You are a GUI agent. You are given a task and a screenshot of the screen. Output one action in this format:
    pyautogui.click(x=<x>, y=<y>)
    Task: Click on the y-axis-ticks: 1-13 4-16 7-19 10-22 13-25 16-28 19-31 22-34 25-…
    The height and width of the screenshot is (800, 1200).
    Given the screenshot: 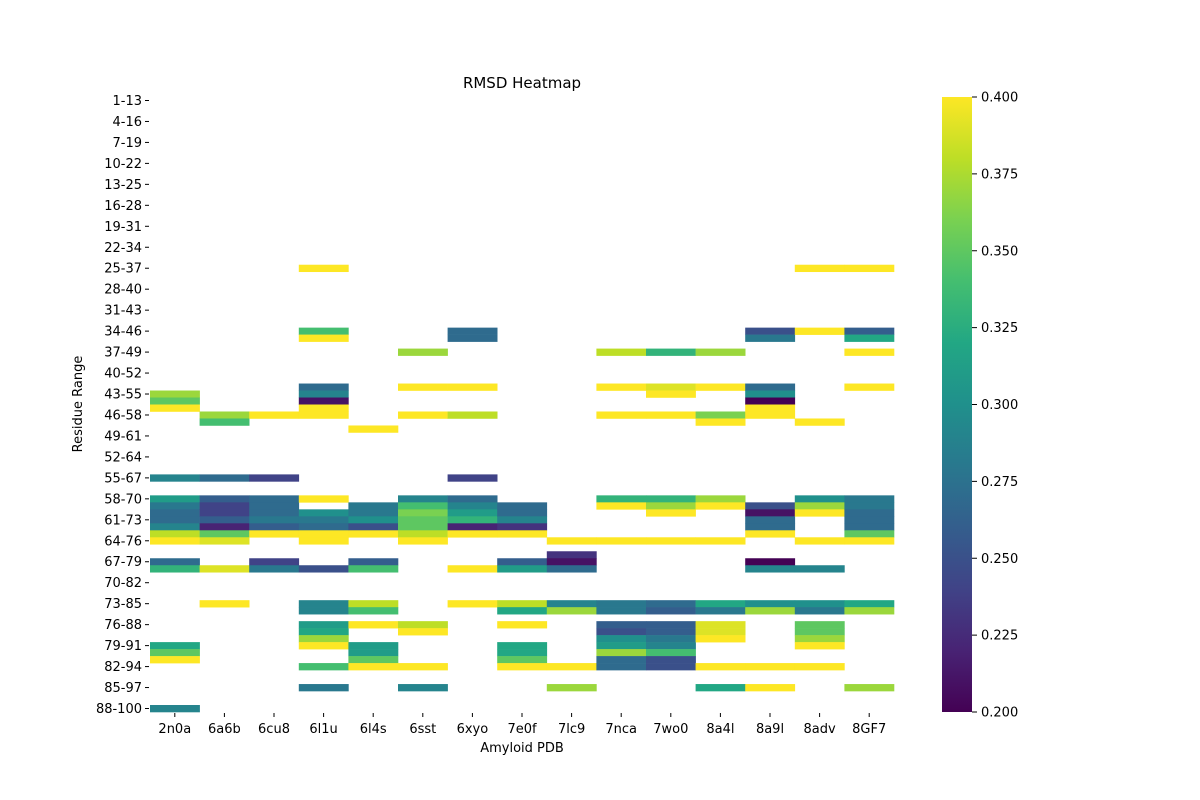 What is the action you would take?
    pyautogui.click(x=122, y=405)
    